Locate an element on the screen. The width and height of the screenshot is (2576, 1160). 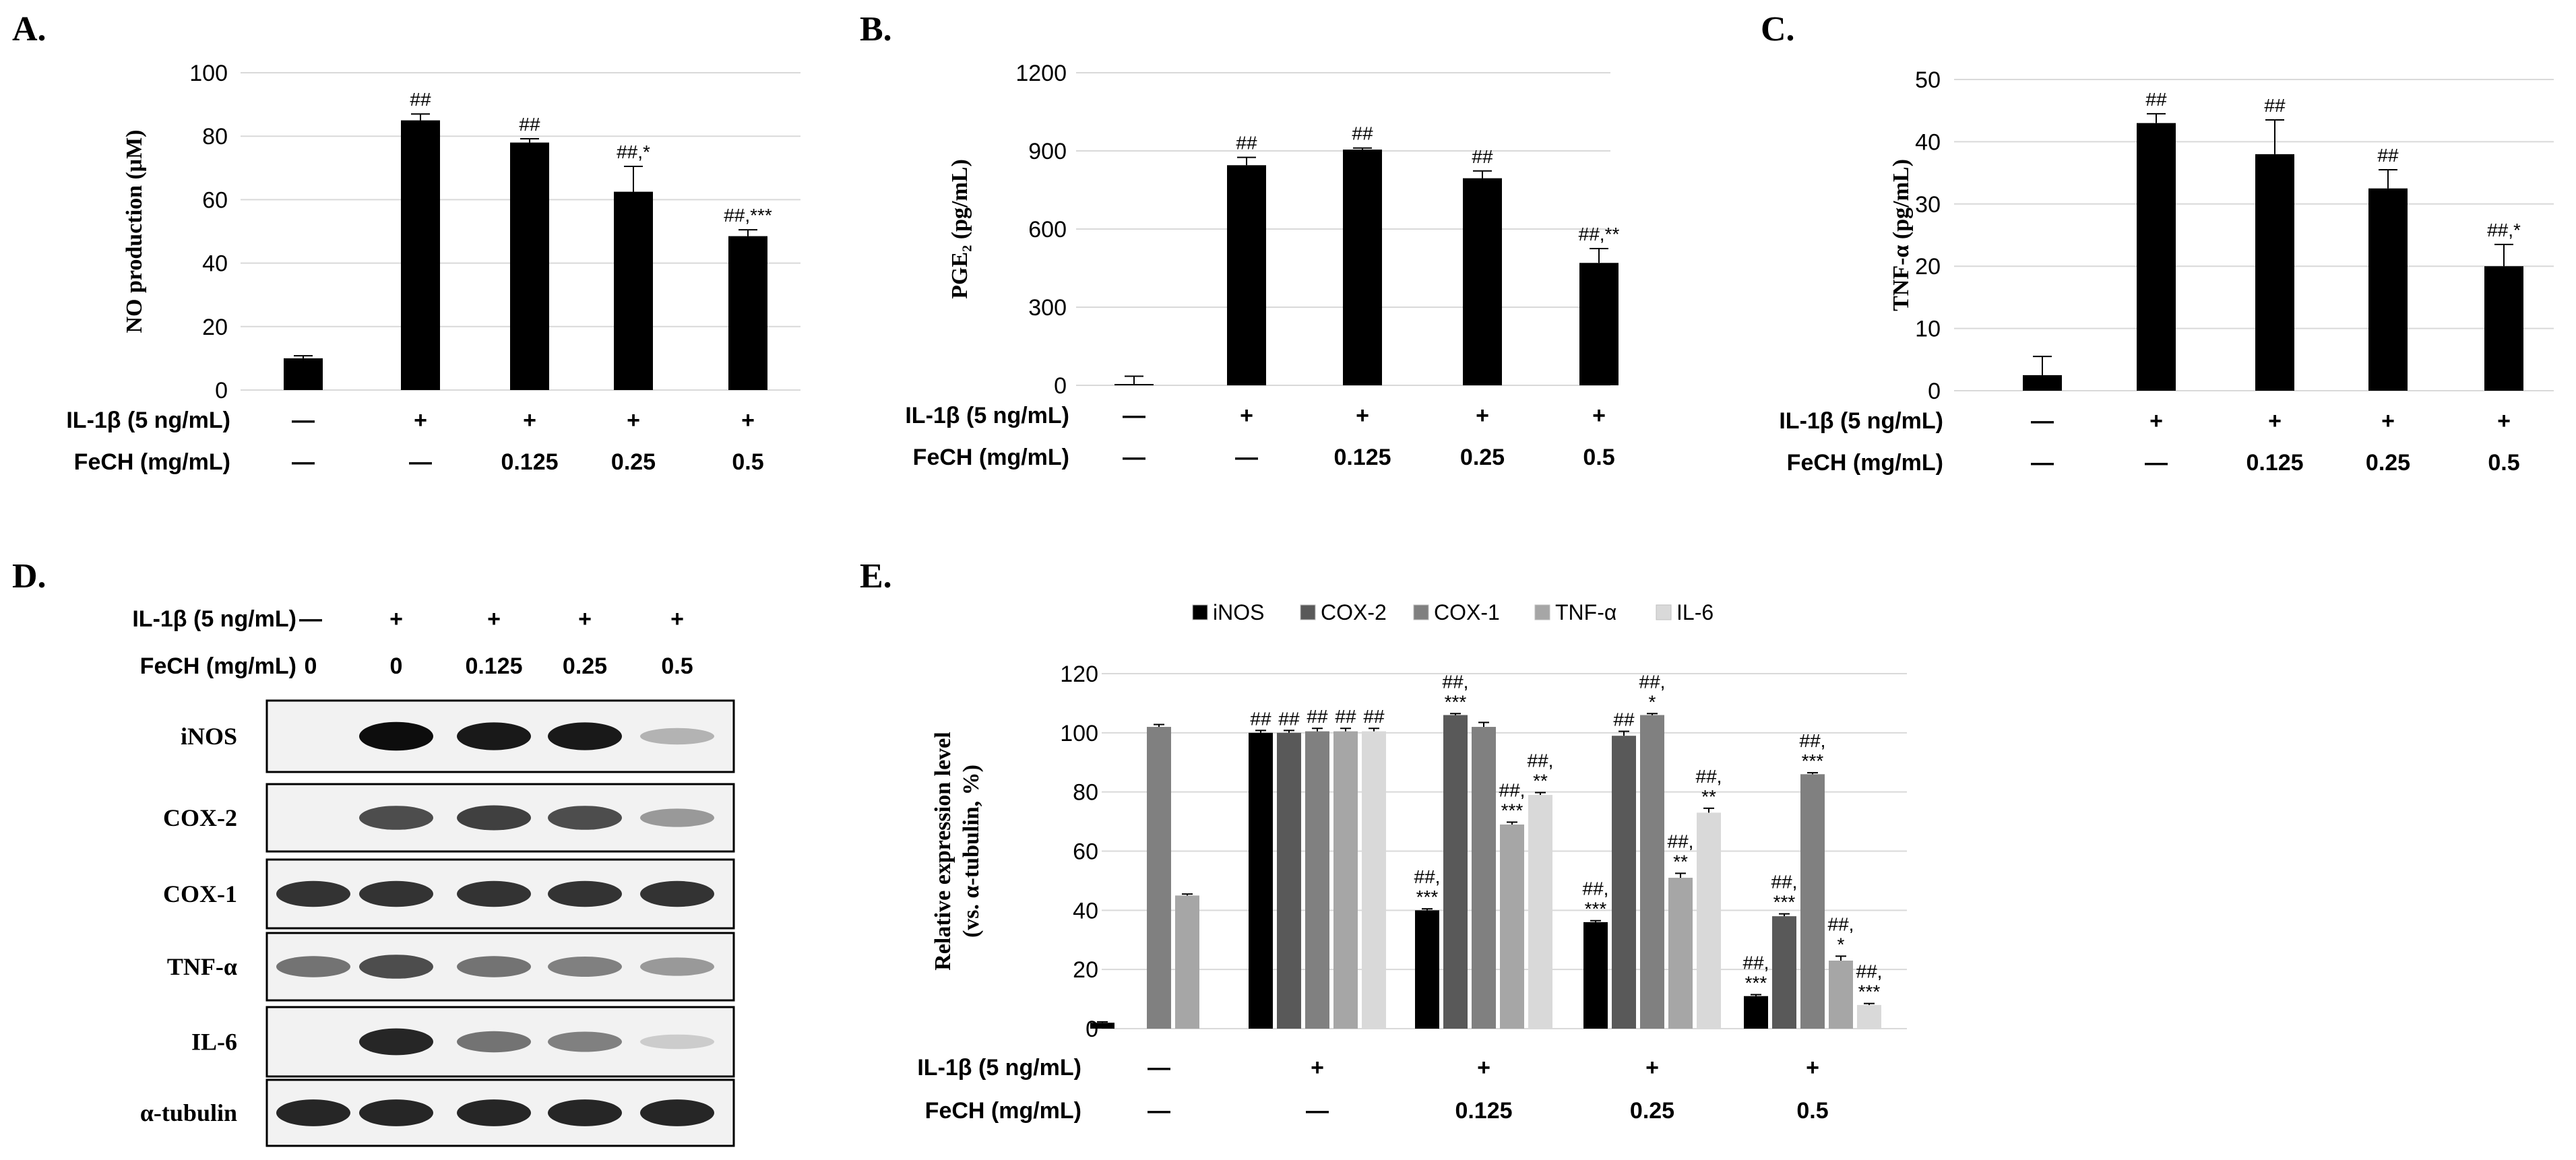
significance-c-3: ## is located at coordinates (2388, 155).